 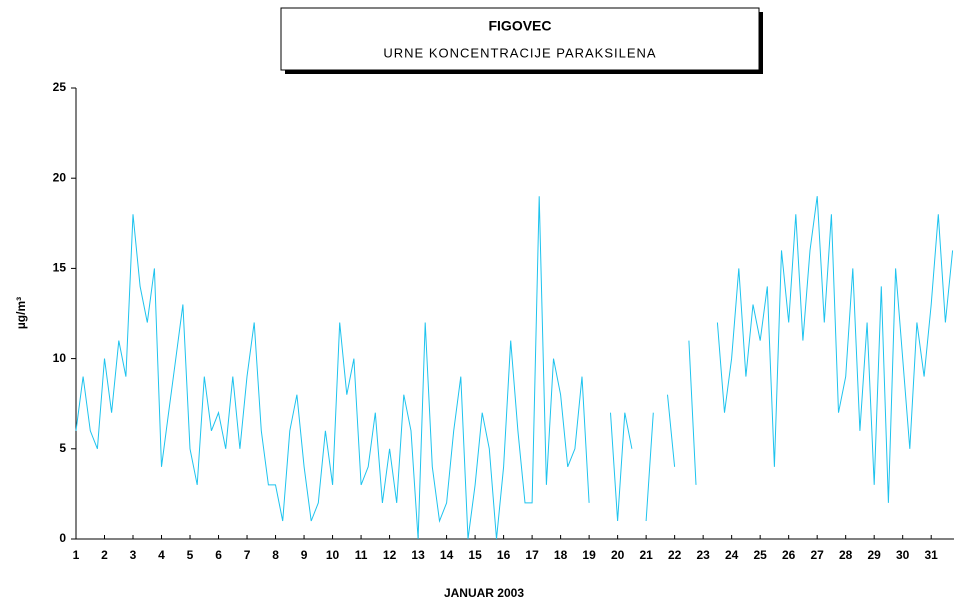 What do you see at coordinates (789, 555) in the screenshot?
I see `x-tick-label: 26` at bounding box center [789, 555].